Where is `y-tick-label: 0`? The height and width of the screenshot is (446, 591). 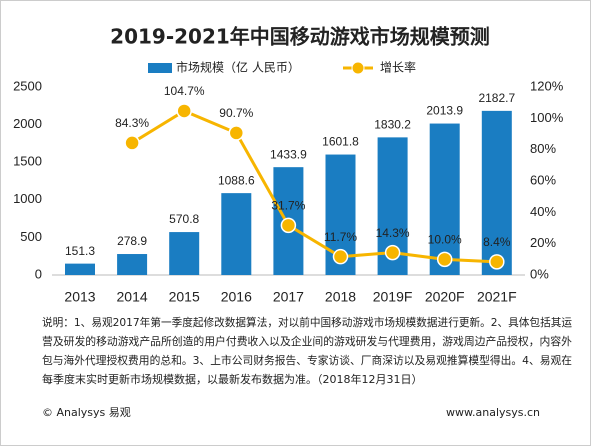 y-tick-label: 0 is located at coordinates (38, 273).